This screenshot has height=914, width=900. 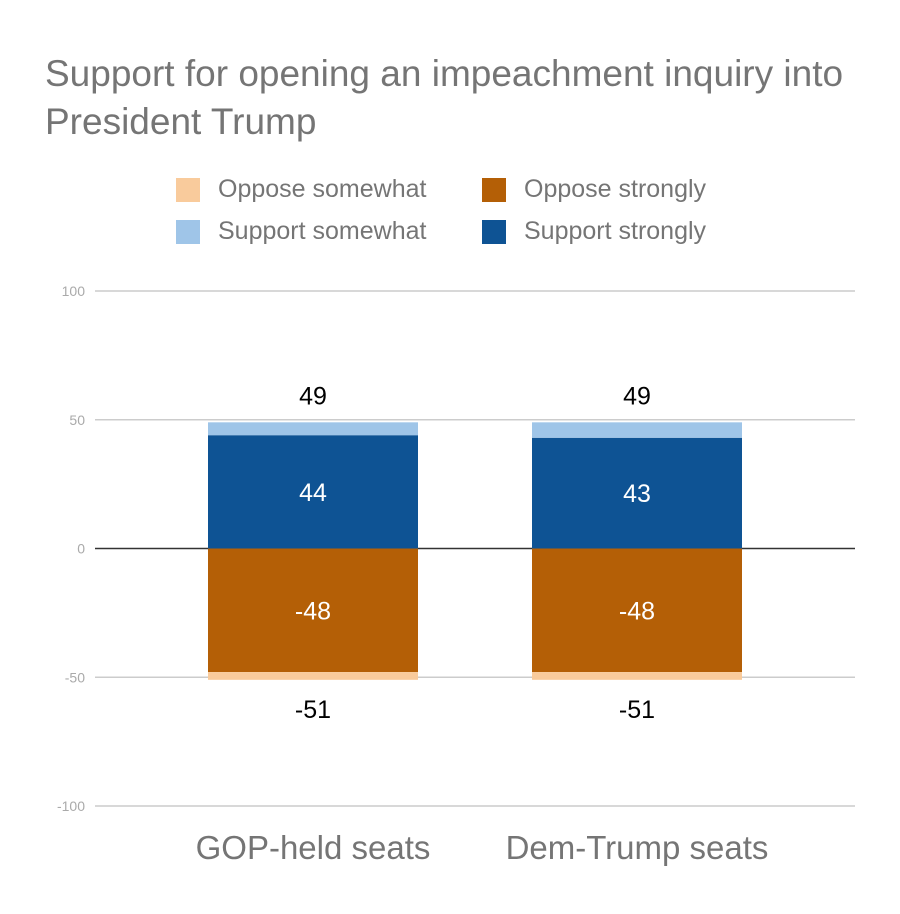 I want to click on data-label: 43, so click(x=637, y=494).